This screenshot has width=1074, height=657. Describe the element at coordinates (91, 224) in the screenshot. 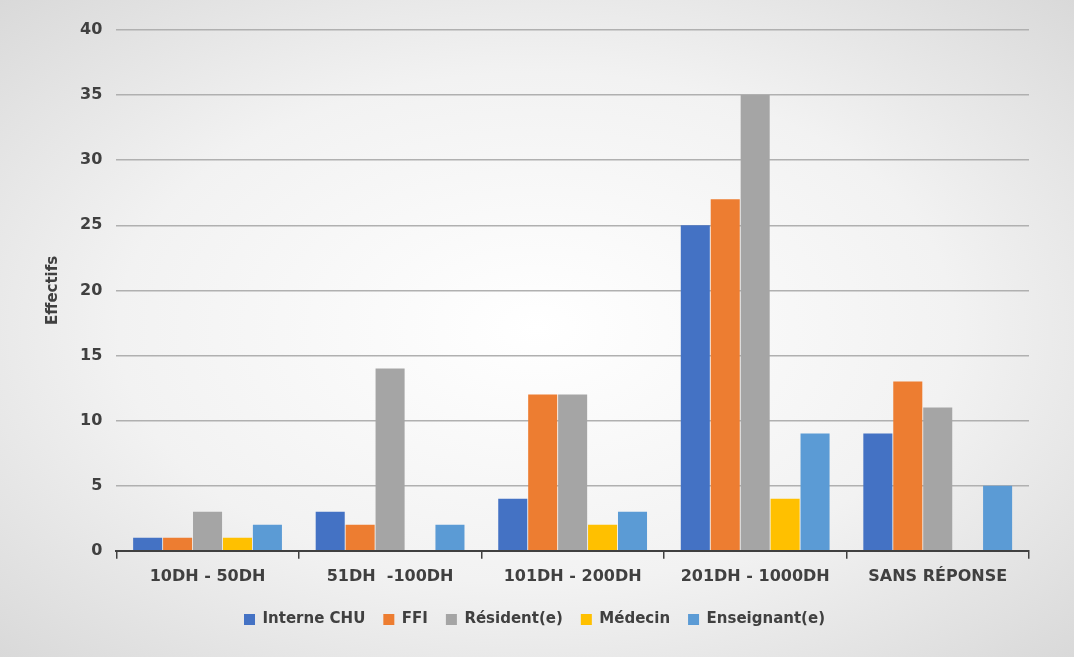

I see `y-tick-label: 25` at that location.